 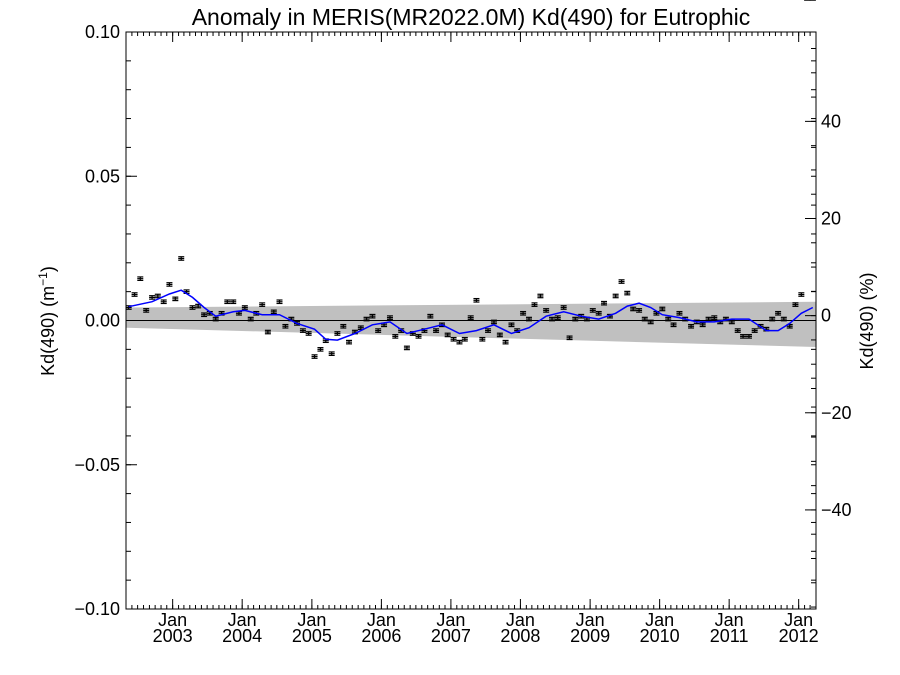 What do you see at coordinates (828, 328) in the screenshot?
I see `y-axis-right: −40 −20 0 20 40` at bounding box center [828, 328].